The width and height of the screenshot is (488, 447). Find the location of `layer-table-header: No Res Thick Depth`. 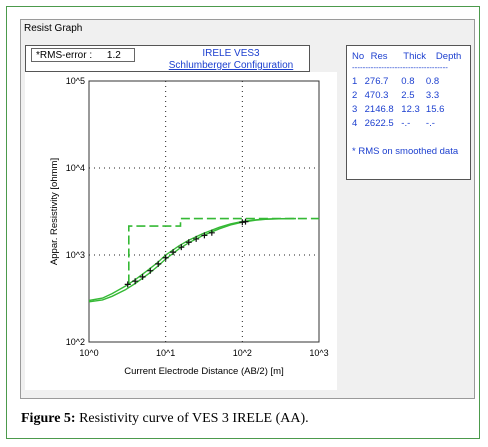

layer-table-header: No Res Thick Depth is located at coordinates (406, 56).